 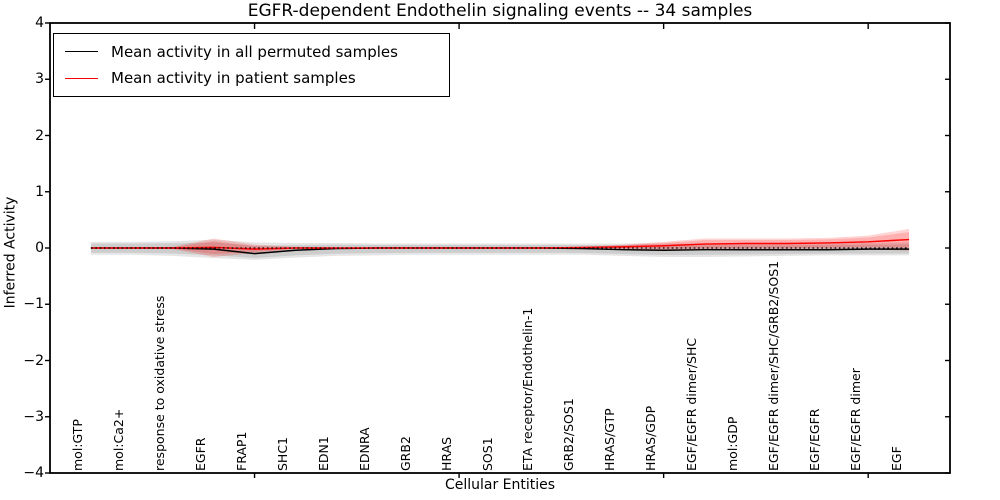 I want to click on x-category-label: GRB2, so click(x=405, y=453).